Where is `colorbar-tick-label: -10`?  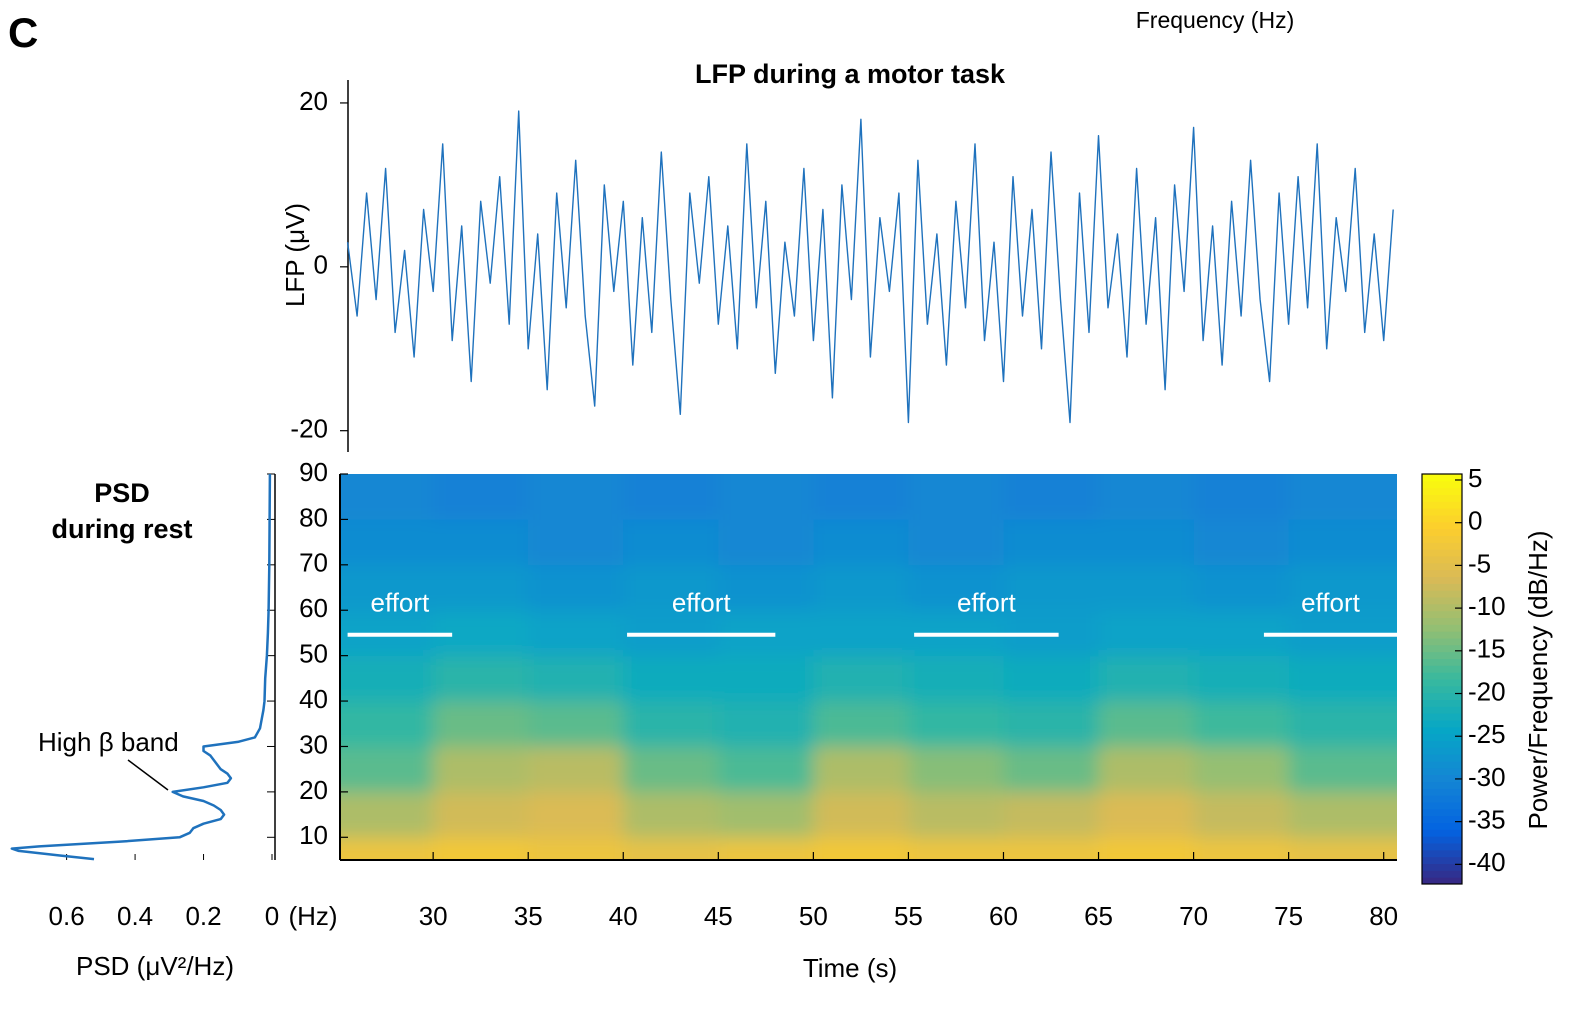 colorbar-tick-label: -10 is located at coordinates (1487, 606).